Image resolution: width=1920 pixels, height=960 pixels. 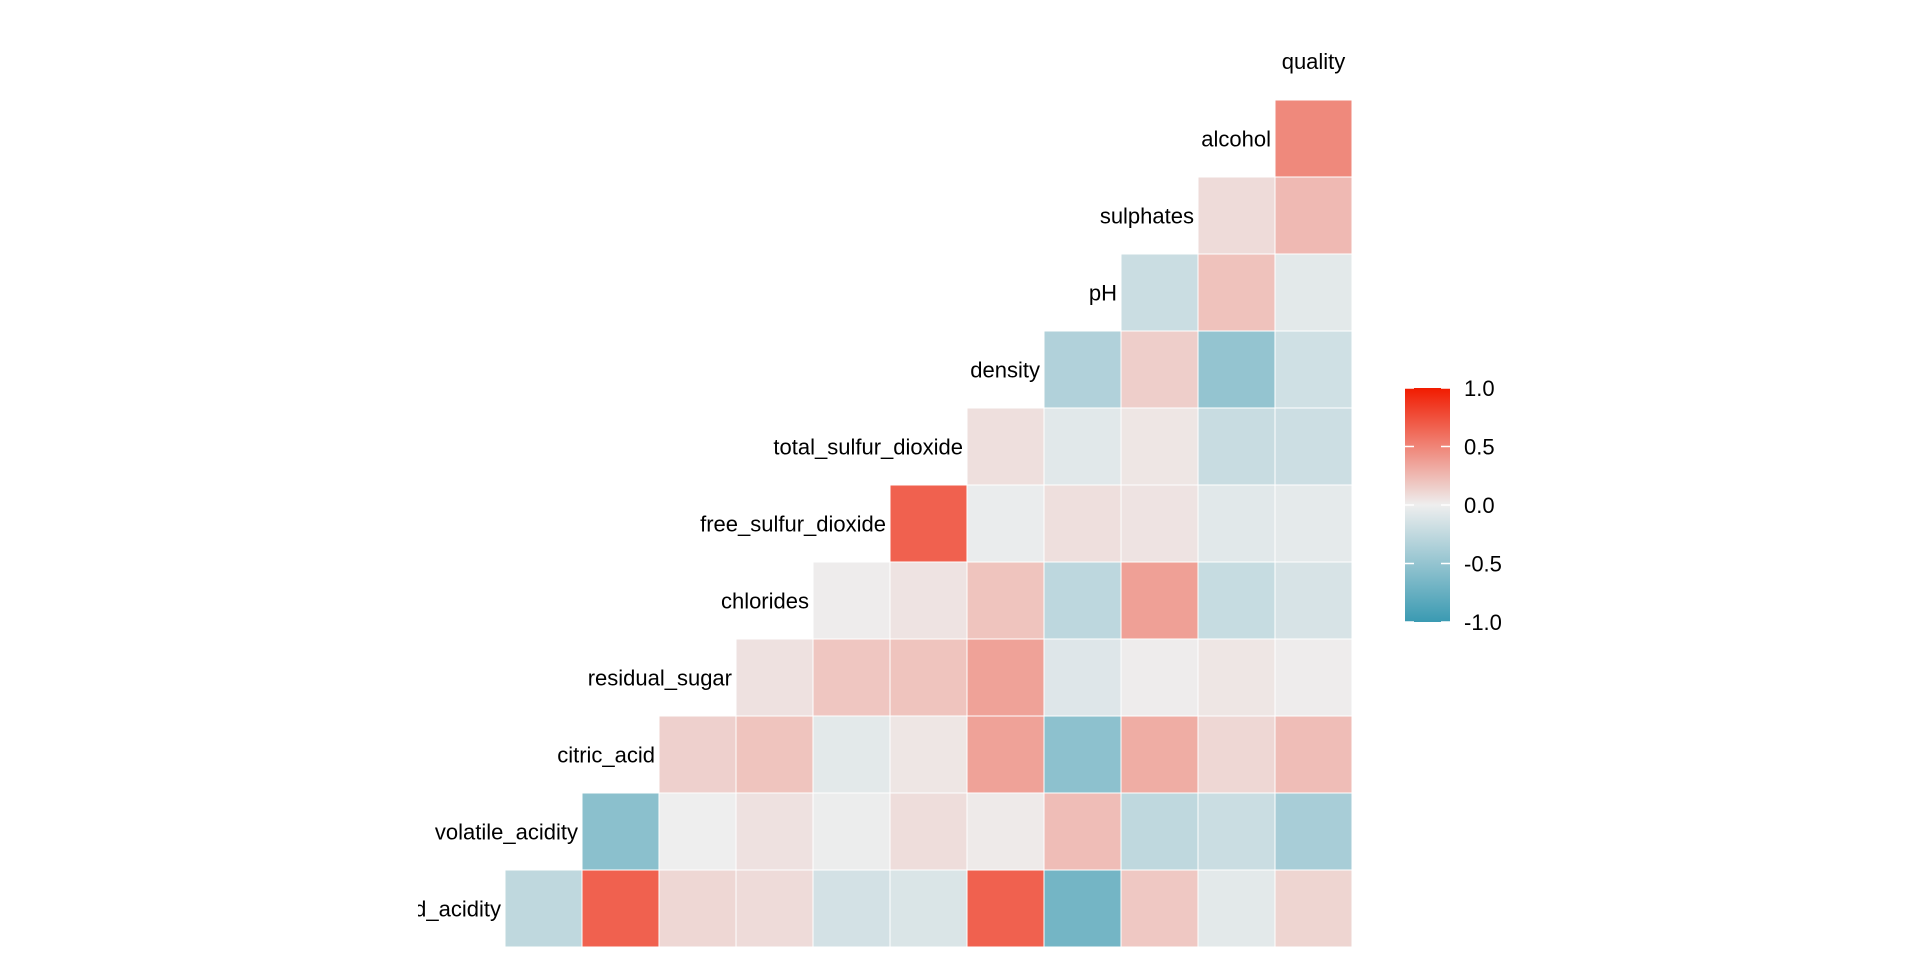 I want to click on heatmap-cell-residual_sugar-volatile_acidity, so click(x=697, y=831).